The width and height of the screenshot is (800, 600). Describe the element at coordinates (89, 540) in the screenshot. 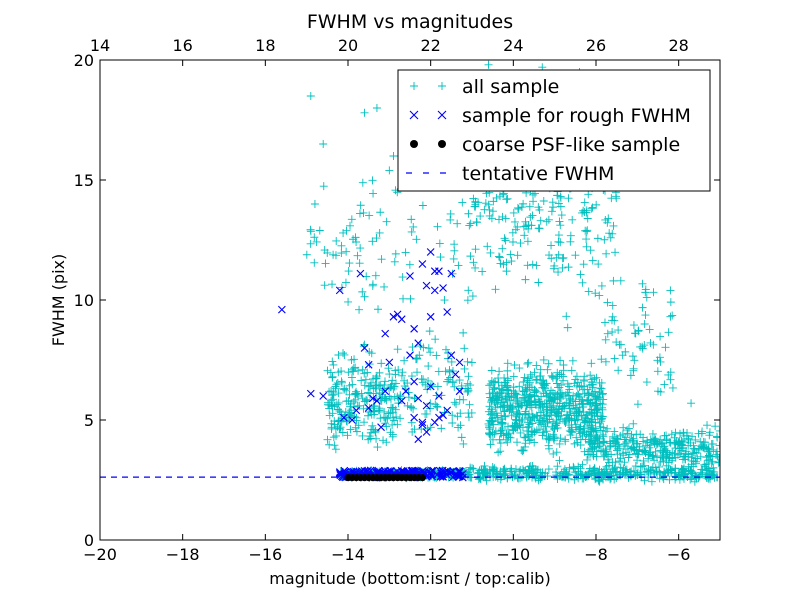

I see `y-tick-label: 0` at that location.